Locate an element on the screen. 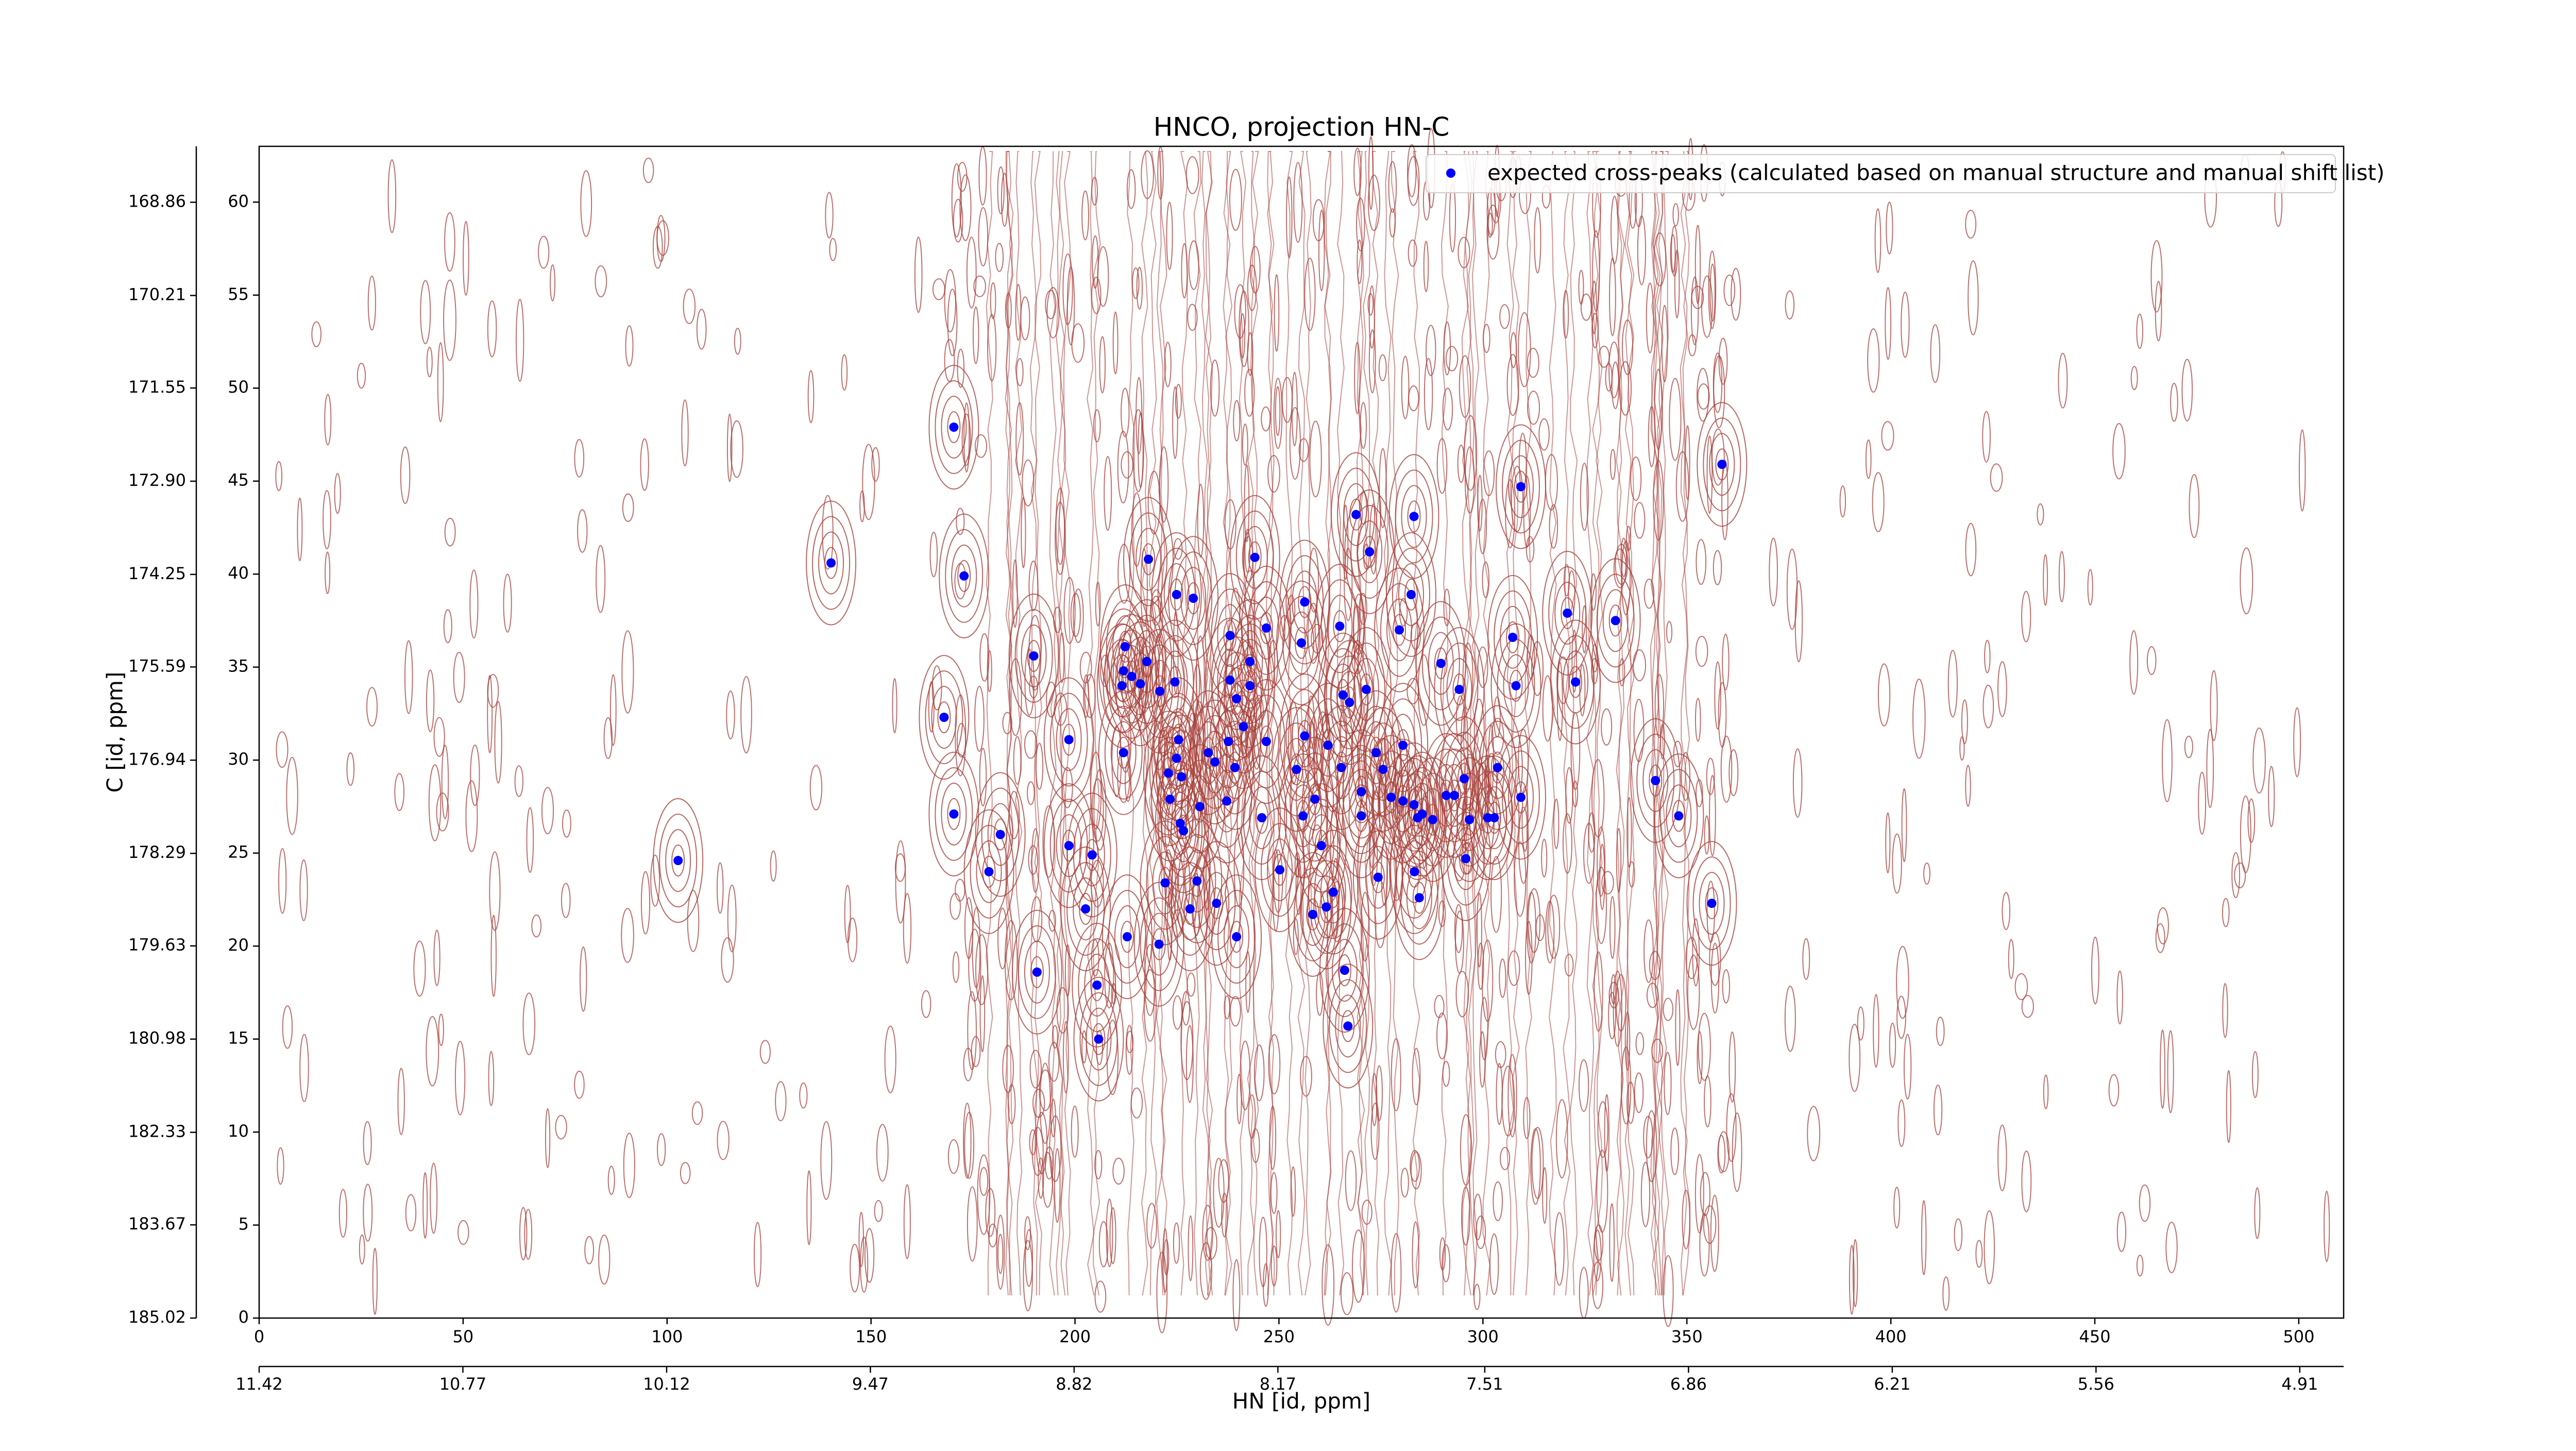 The height and width of the screenshot is (1451, 2576). y2-tick-label: 175.59 is located at coordinates (157, 666).